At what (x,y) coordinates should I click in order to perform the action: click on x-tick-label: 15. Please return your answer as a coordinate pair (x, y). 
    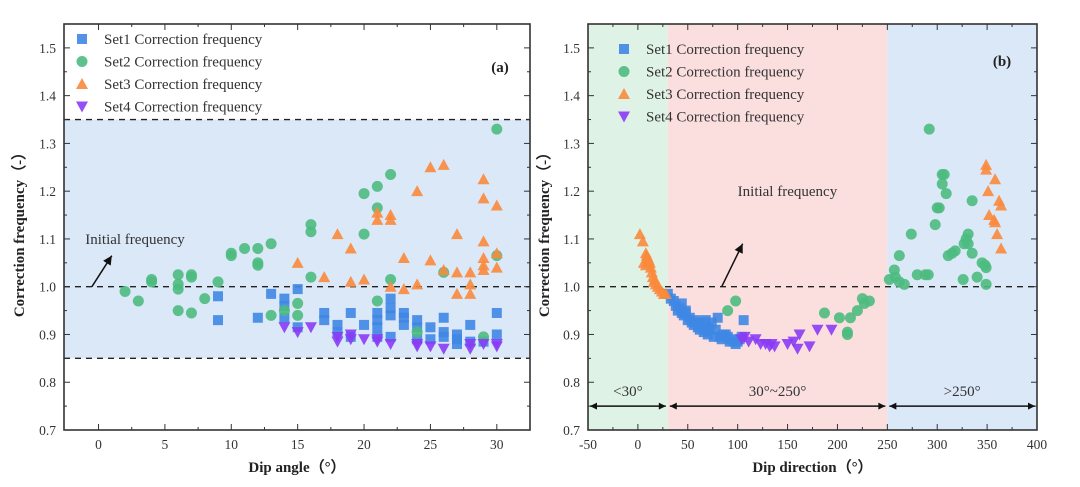
    Looking at the image, I should click on (298, 444).